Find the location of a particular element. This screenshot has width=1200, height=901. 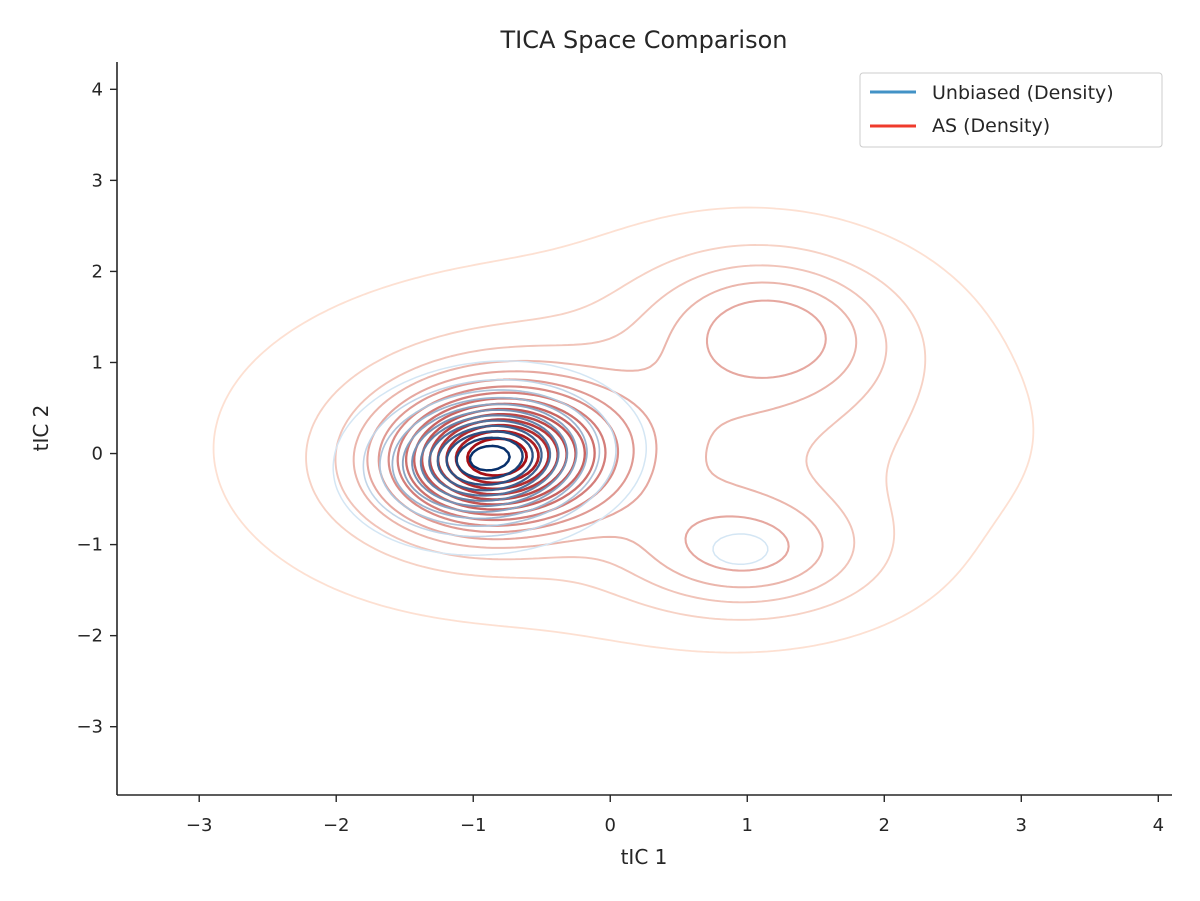

x-tick-label: −1 is located at coordinates (473, 825).